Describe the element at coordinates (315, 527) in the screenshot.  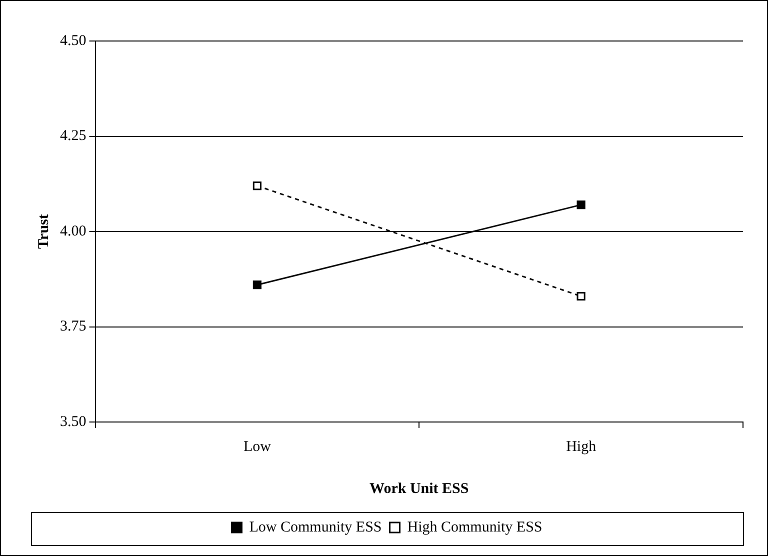
I see `legend-label: Low Community ESS` at that location.